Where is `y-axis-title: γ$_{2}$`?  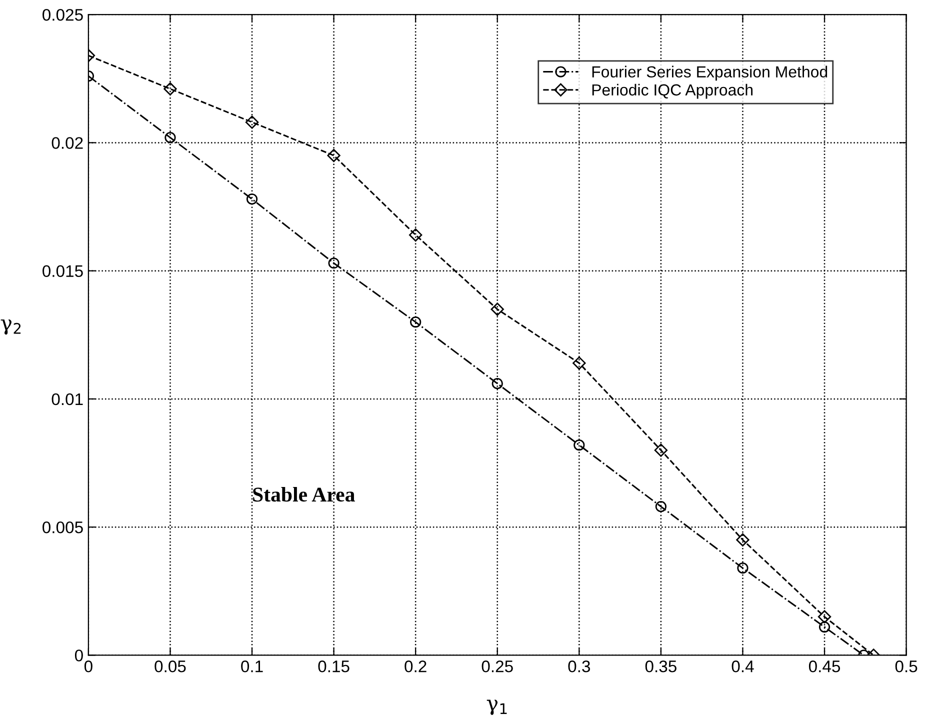
y-axis-title: γ$_{2}$ is located at coordinates (10, 327).